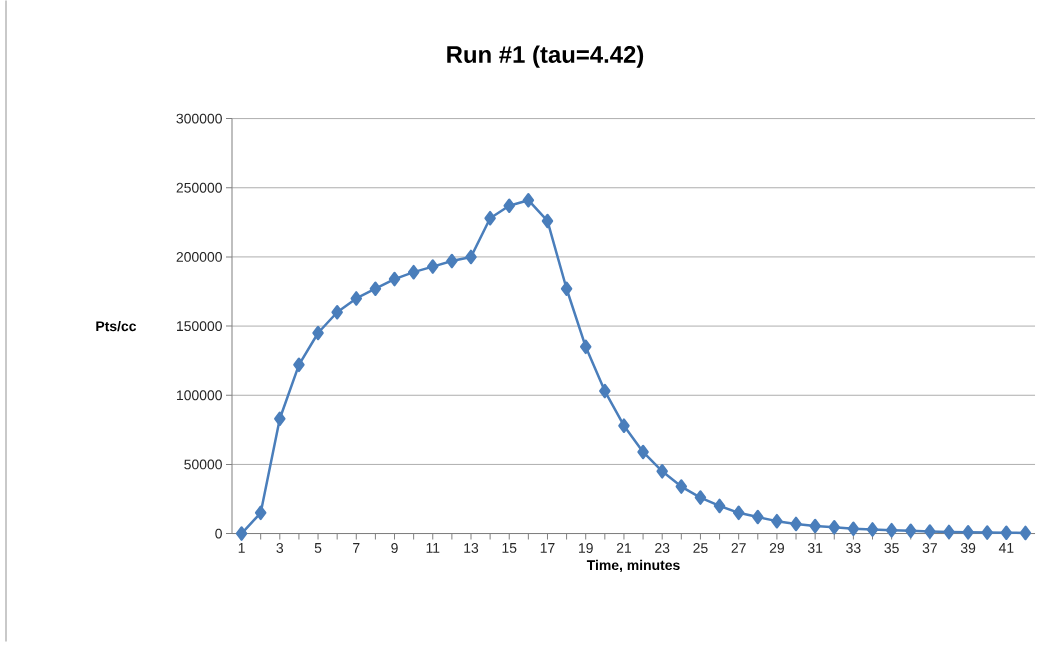 Image resolution: width=1055 pixels, height=652 pixels. What do you see at coordinates (968, 548) in the screenshot?
I see `x-tick-label: 39` at bounding box center [968, 548].